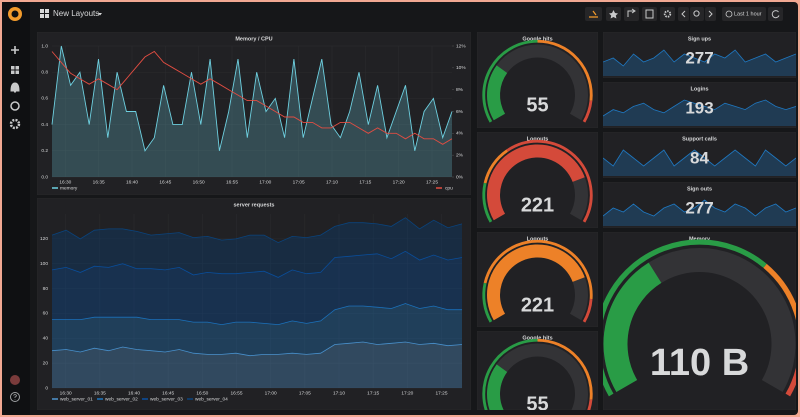 The image size is (800, 417). I want to click on y-tick-label: 0, so click(46, 388).